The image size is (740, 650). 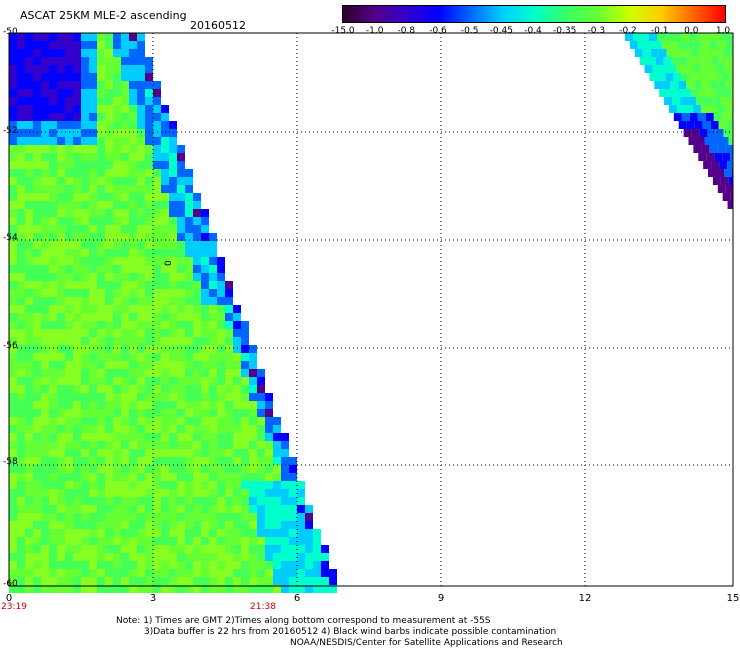 What do you see at coordinates (565, 31) in the screenshot?
I see `colorbar-tick-label: -0.35` at bounding box center [565, 31].